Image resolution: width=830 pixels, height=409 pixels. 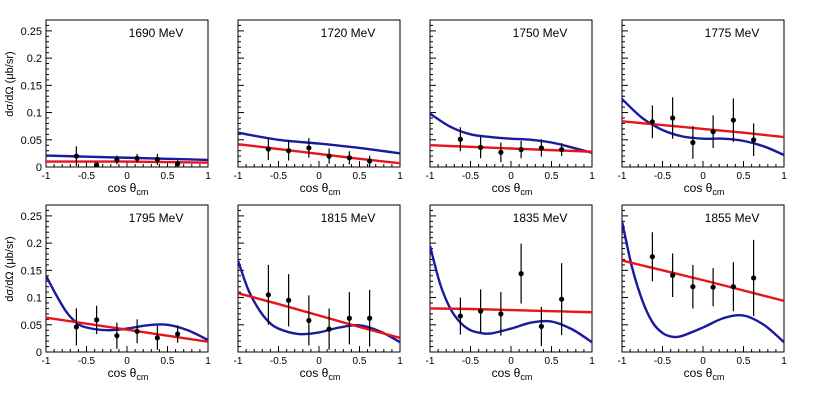 What do you see at coordinates (732, 218) in the screenshot?
I see `panel-title: 1855 MeV` at bounding box center [732, 218].